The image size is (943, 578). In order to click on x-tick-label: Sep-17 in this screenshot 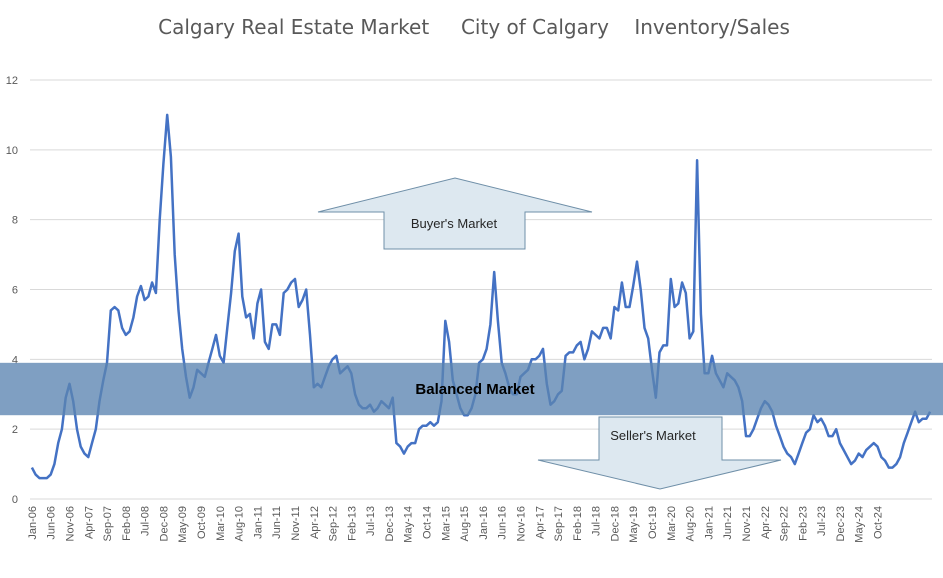, I will do `click(559, 523)`.